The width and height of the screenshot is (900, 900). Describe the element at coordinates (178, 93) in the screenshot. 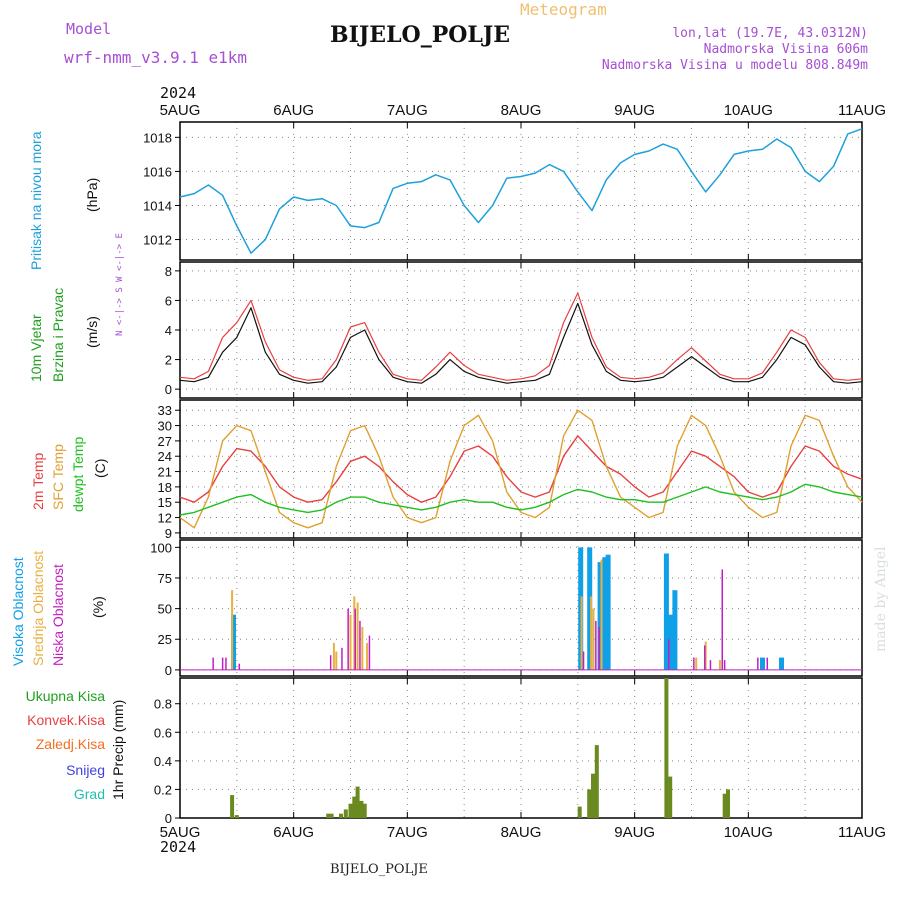

I see `year-top: 2024` at that location.